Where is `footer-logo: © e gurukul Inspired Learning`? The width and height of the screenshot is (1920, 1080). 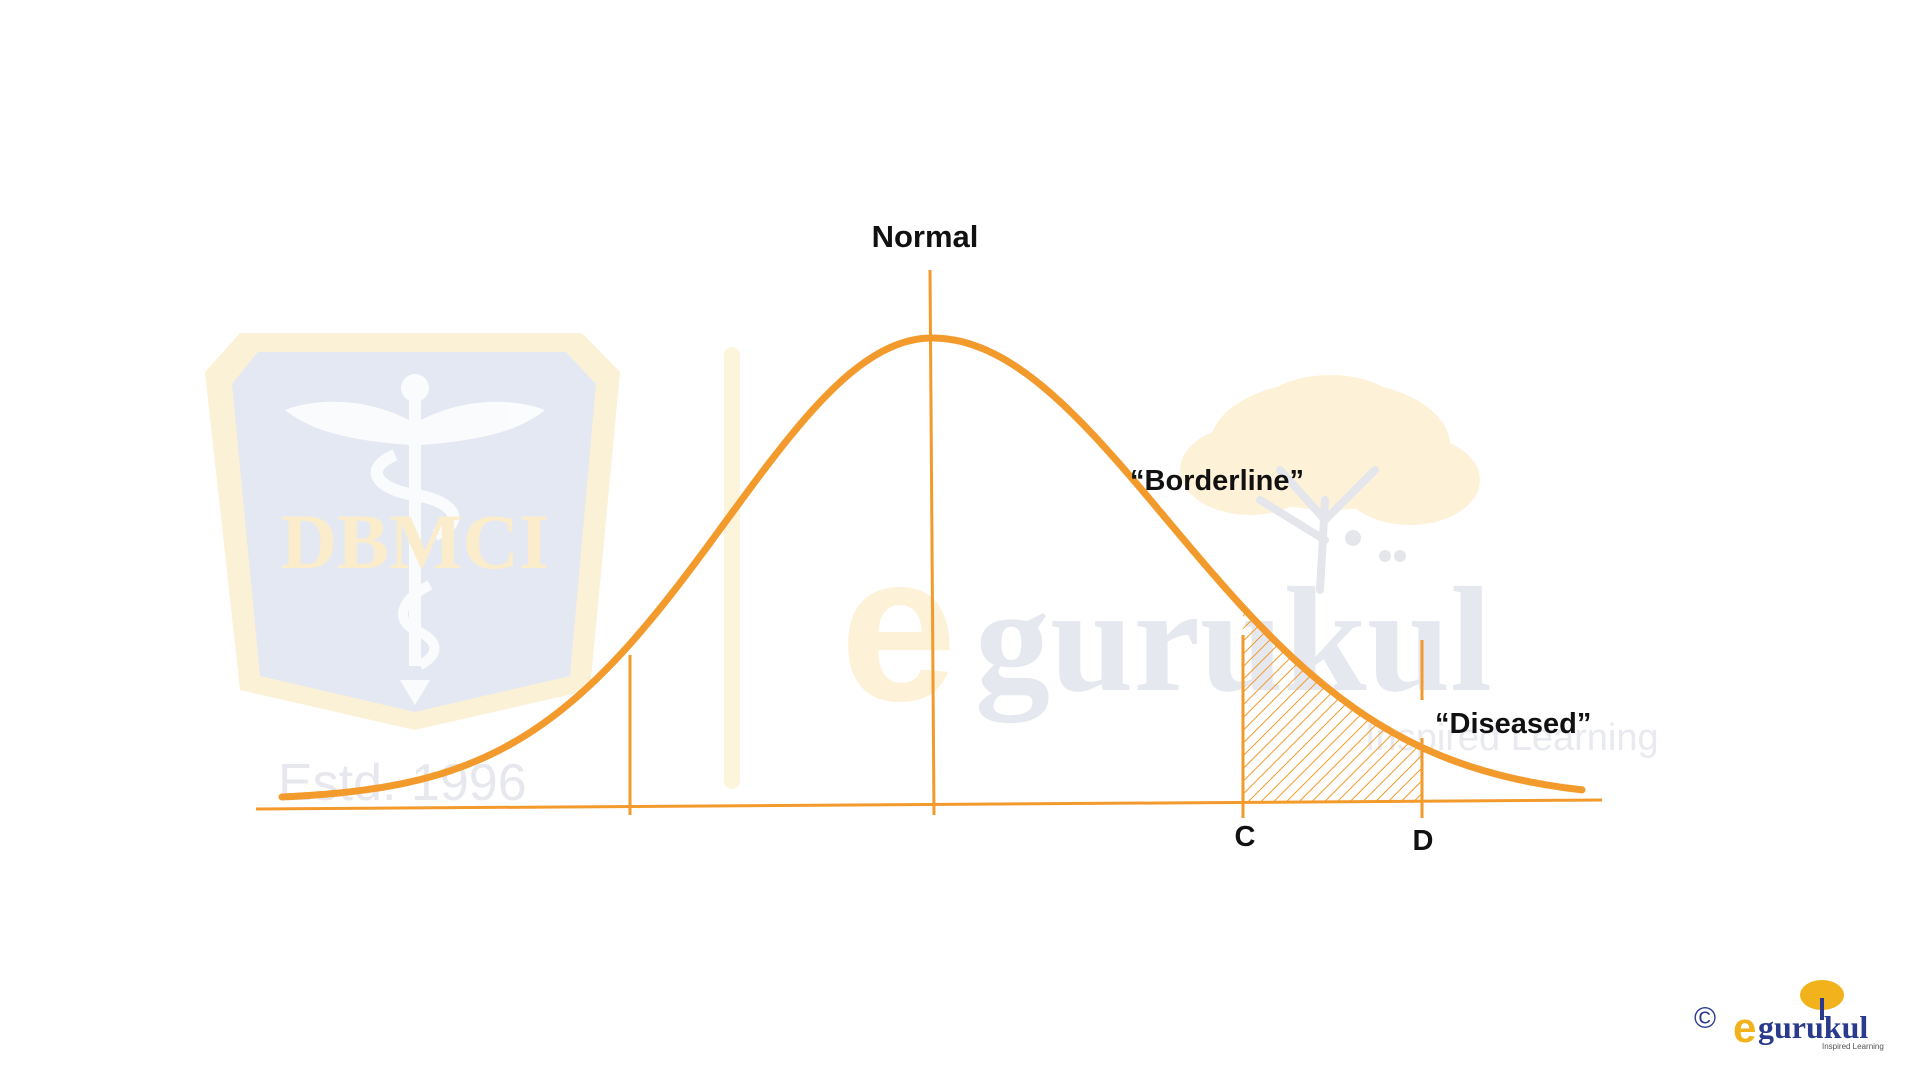
footer-logo: © e gurukul Inspired Learning is located at coordinates (1789, 1015).